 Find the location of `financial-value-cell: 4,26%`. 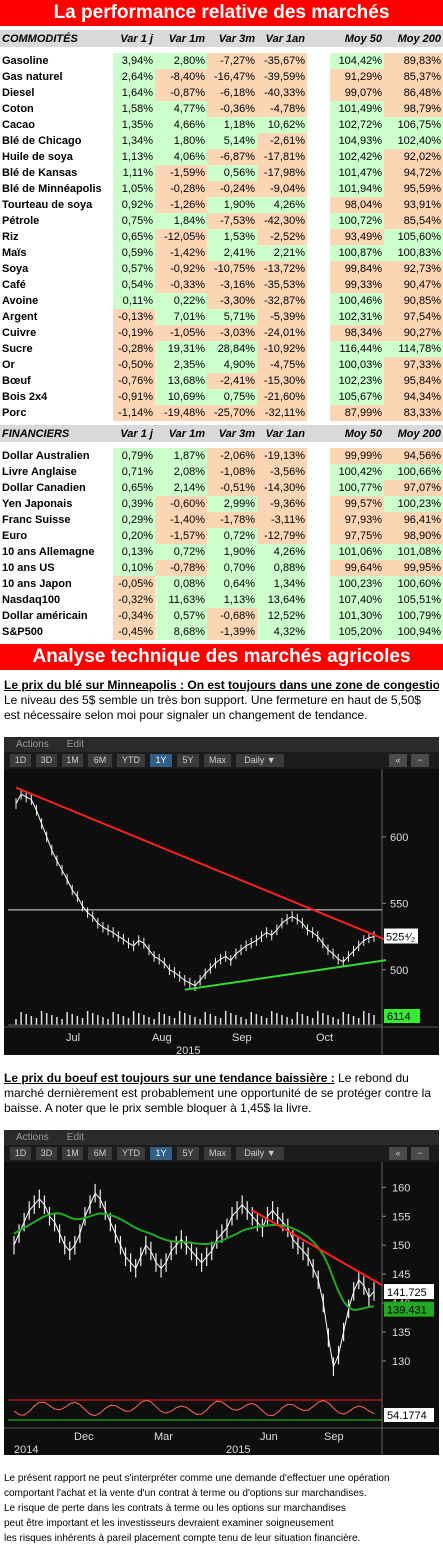

financial-value-cell: 4,26% is located at coordinates (282, 552).